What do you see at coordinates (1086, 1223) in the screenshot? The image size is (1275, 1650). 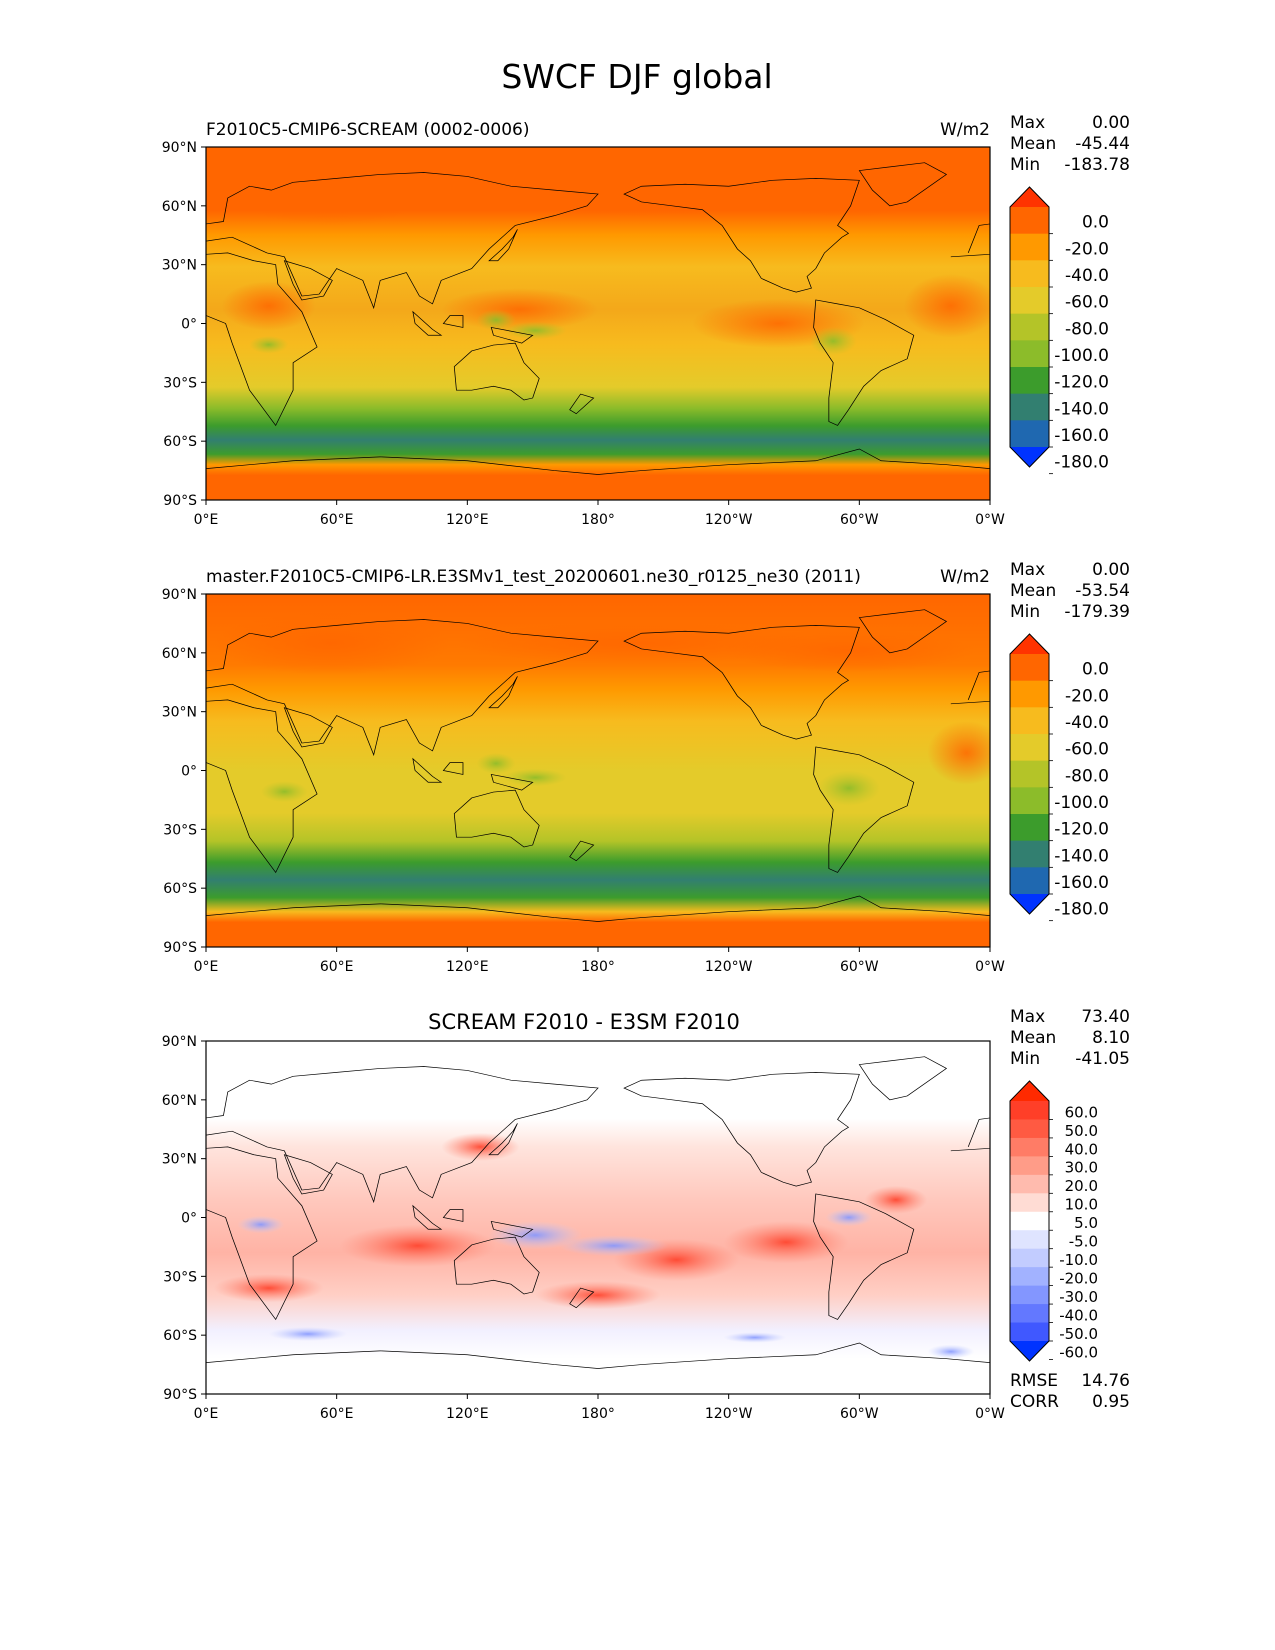 I see `colorbar-label: 5.0` at bounding box center [1086, 1223].